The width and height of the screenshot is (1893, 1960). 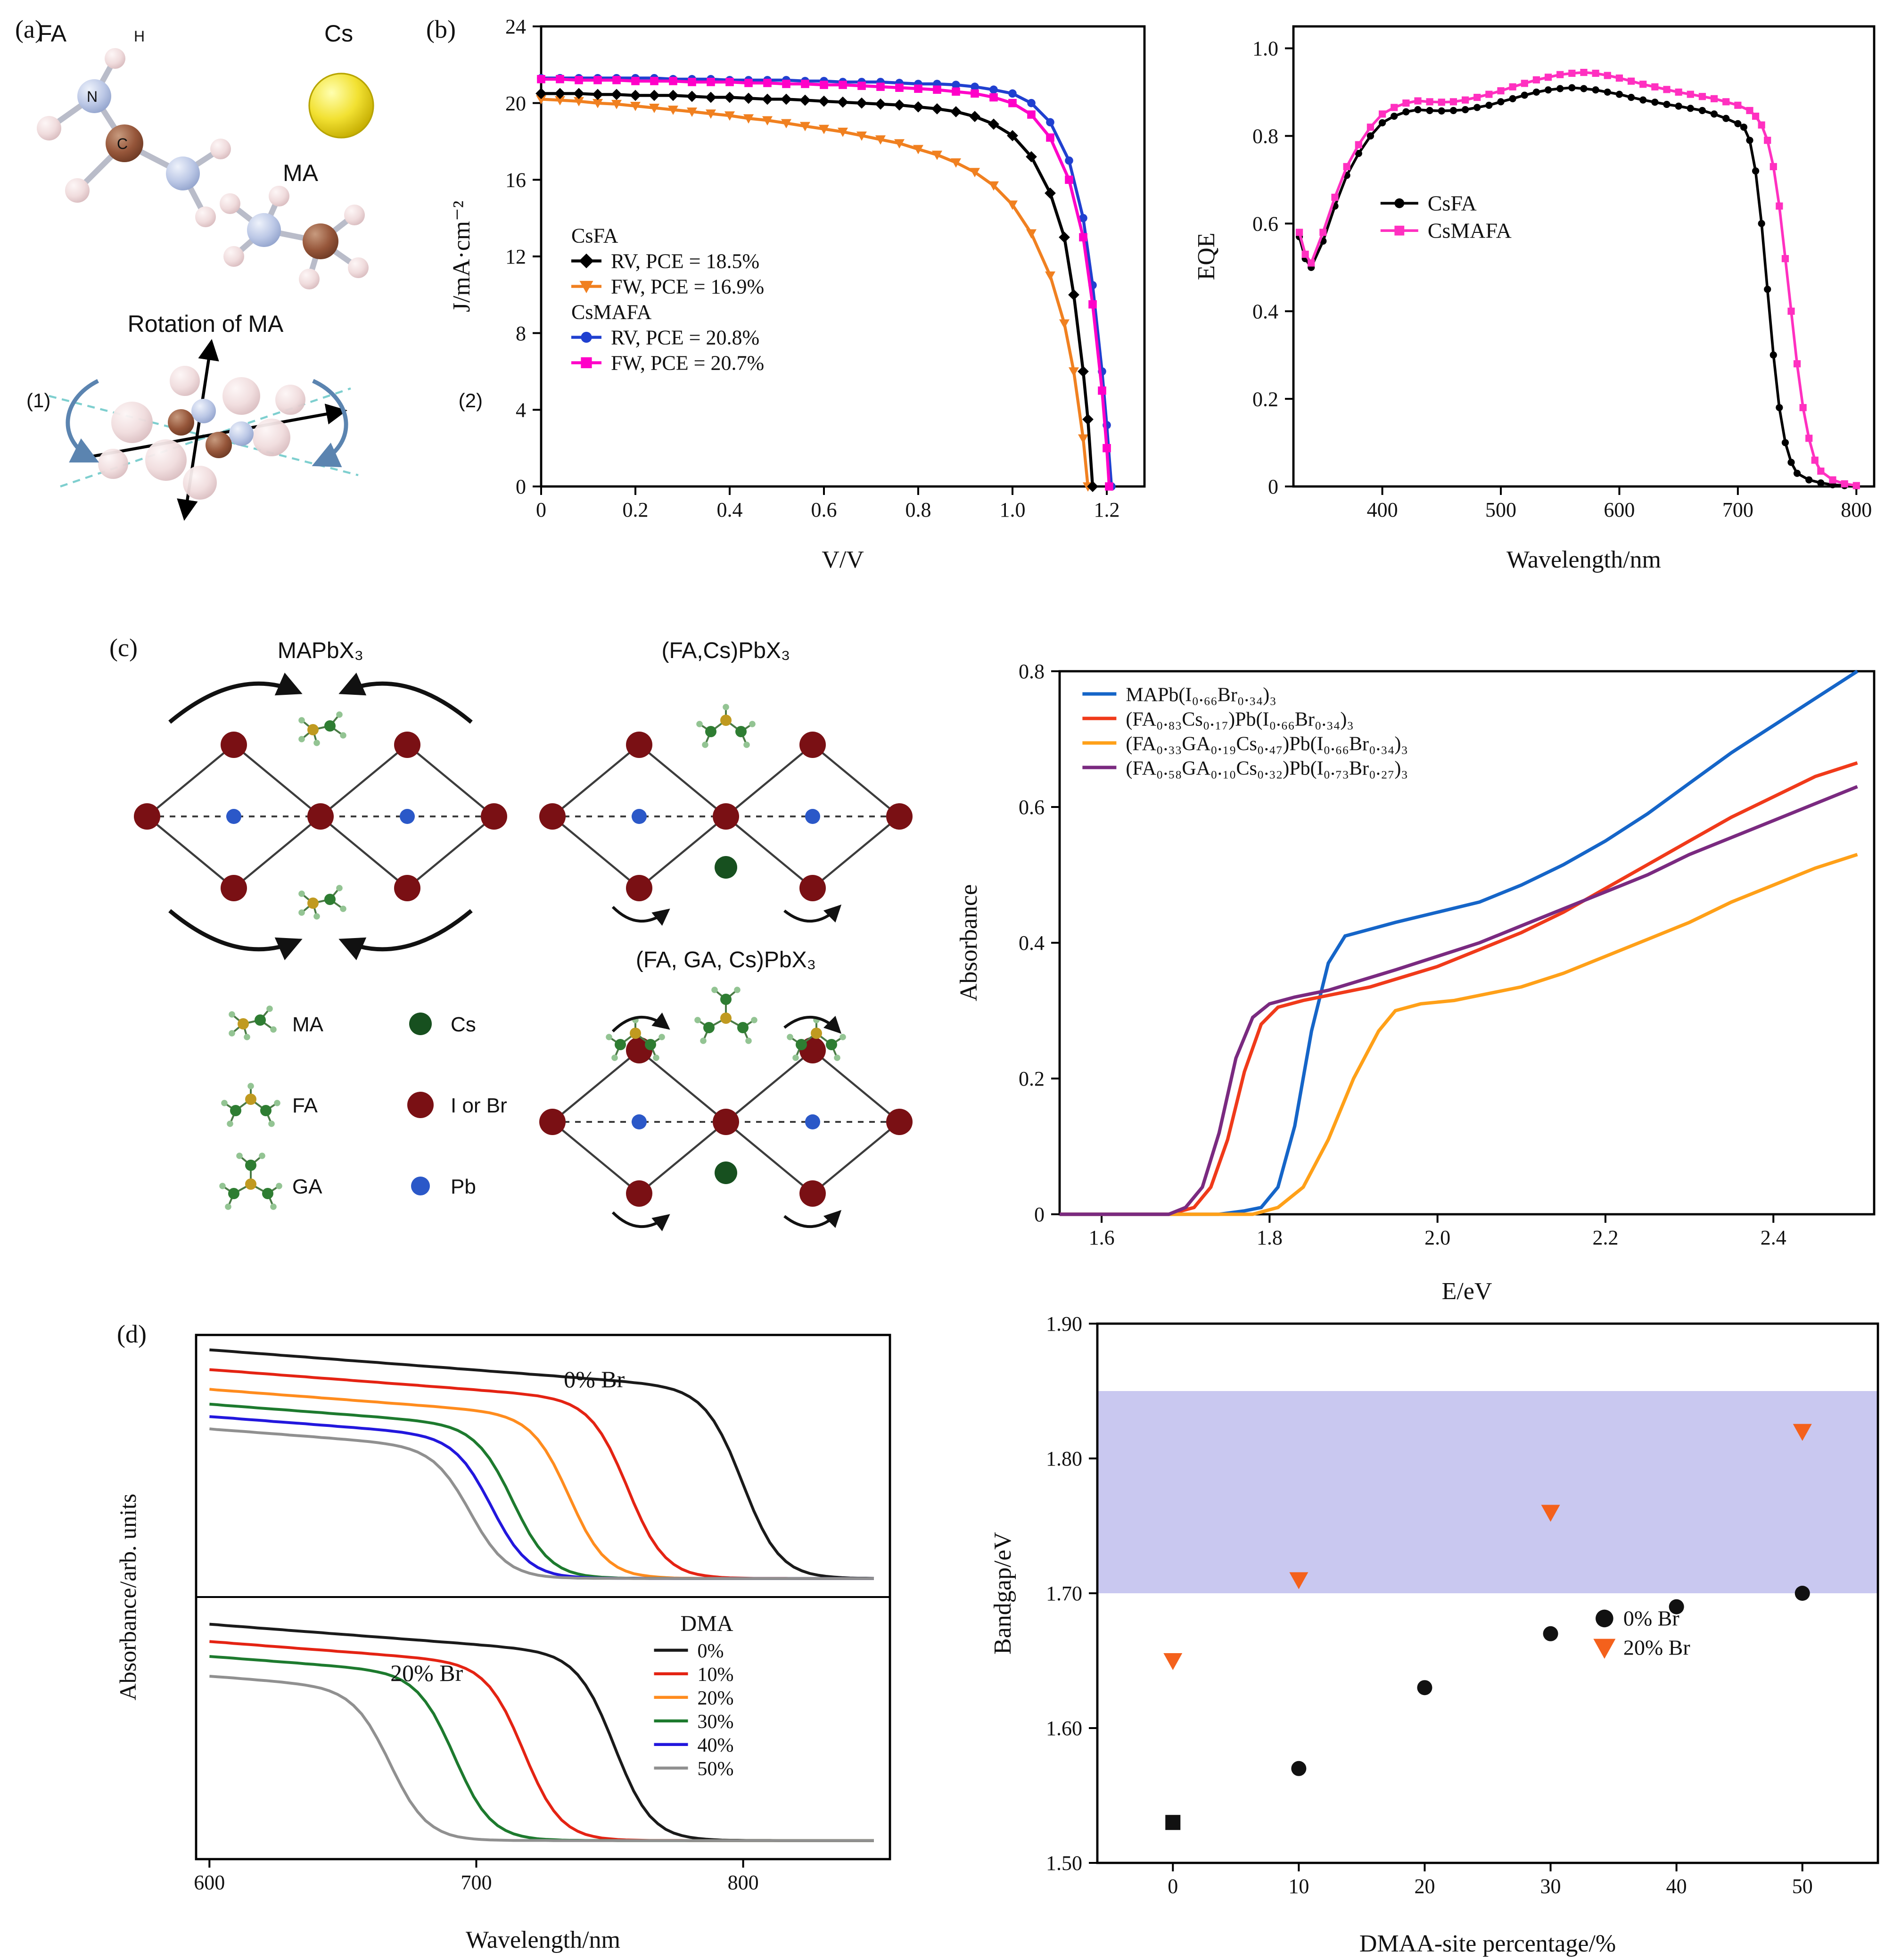 I want to click on svg-text: 20, so click(x=515, y=104).